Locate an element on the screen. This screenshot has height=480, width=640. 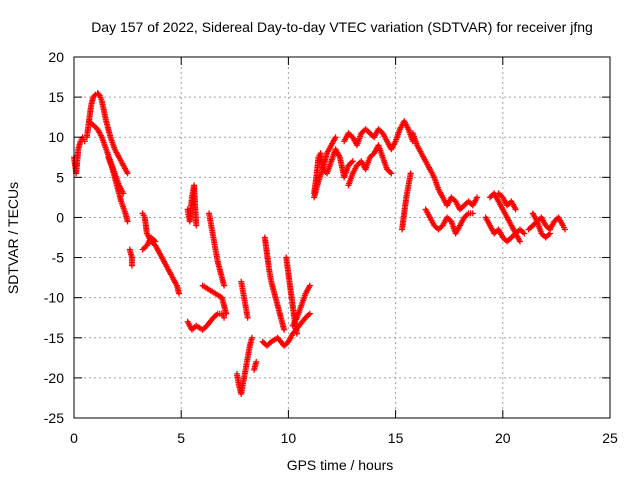
y-tick-label: 0 is located at coordinates (60, 217).